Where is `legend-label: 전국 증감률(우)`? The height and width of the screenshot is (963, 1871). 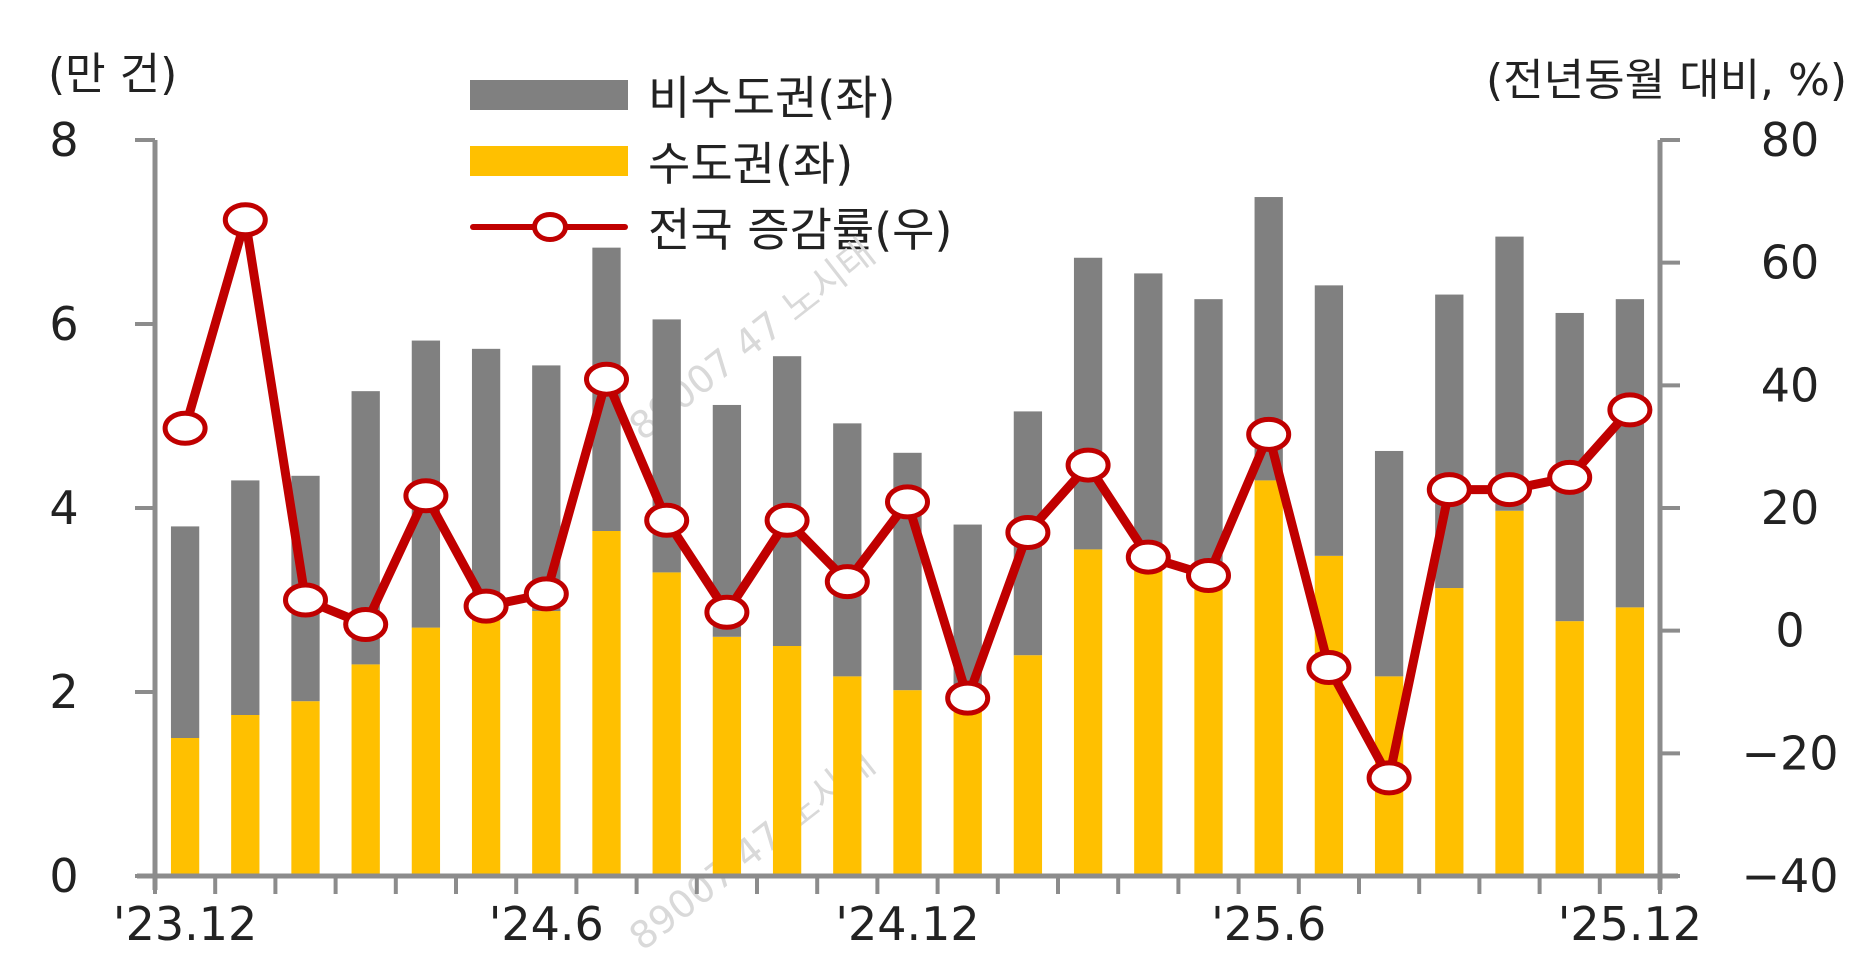 legend-label: 전국 증감률(우) is located at coordinates (800, 230).